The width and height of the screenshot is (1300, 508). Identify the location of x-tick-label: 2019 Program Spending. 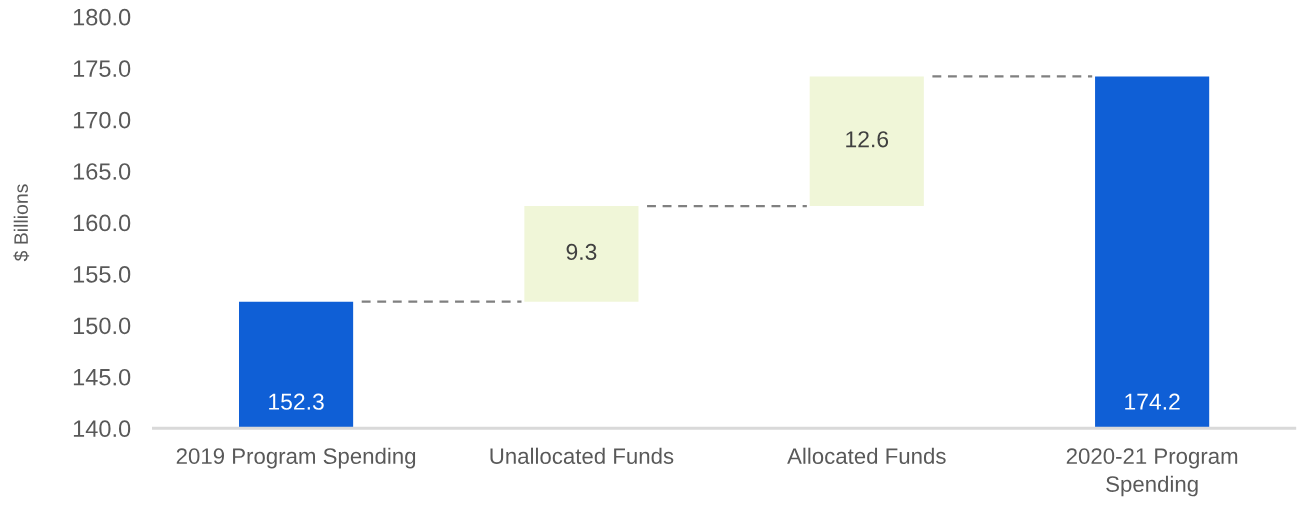
(296, 458).